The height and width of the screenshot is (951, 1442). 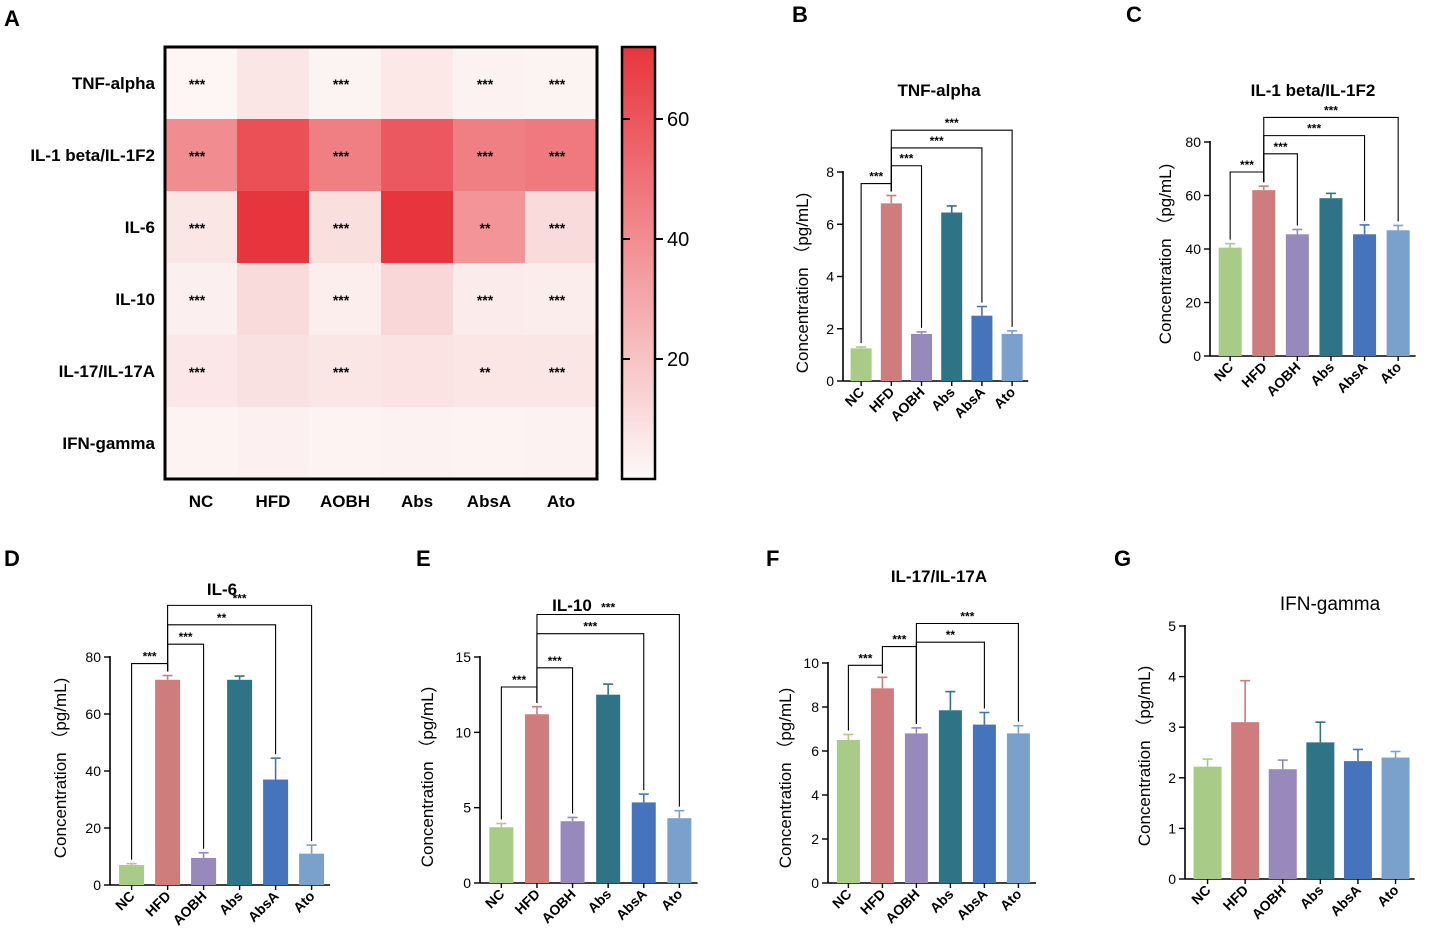 I want to click on heatmap-cell-il-10-ato, so click(x=561, y=299).